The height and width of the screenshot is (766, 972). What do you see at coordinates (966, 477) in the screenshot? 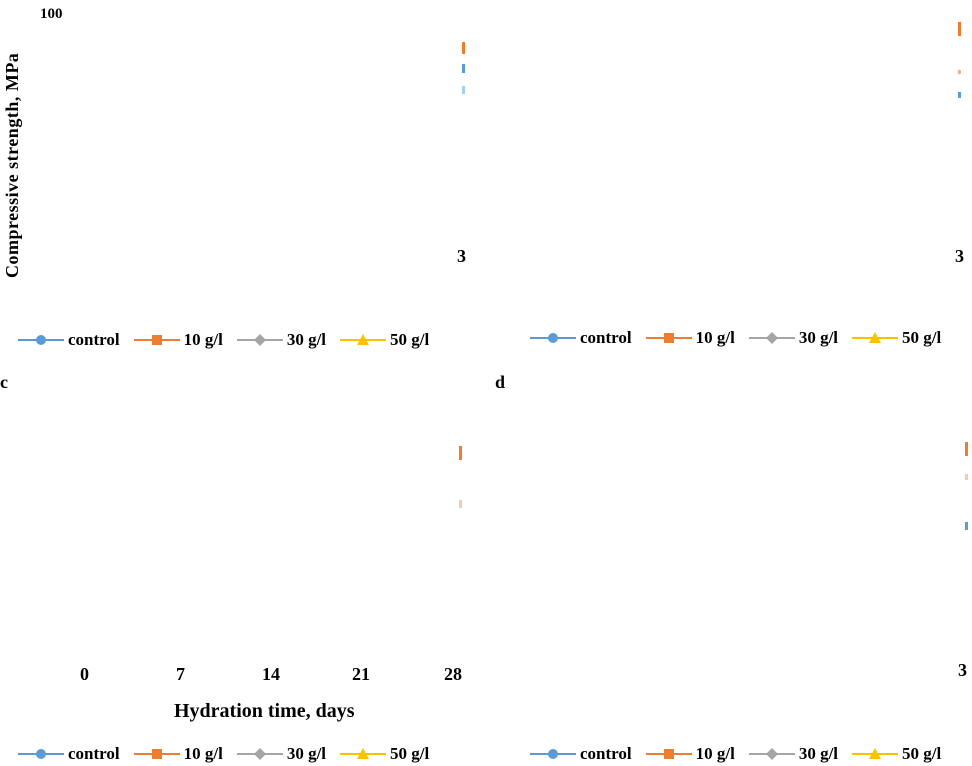
I see `series-stub-30gl-d` at bounding box center [966, 477].